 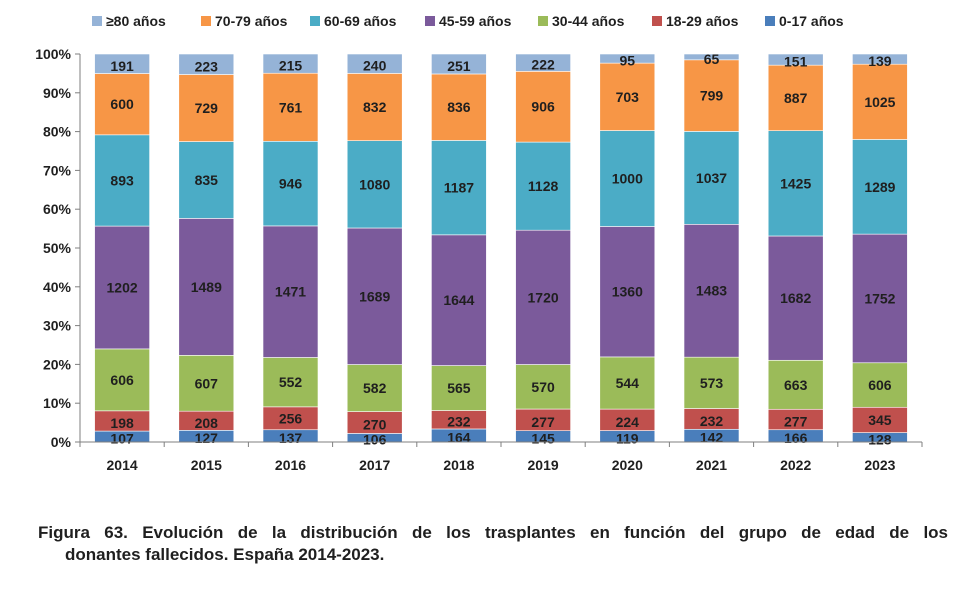 What do you see at coordinates (711, 465) in the screenshot?
I see `x-tick-label: 2021` at bounding box center [711, 465].